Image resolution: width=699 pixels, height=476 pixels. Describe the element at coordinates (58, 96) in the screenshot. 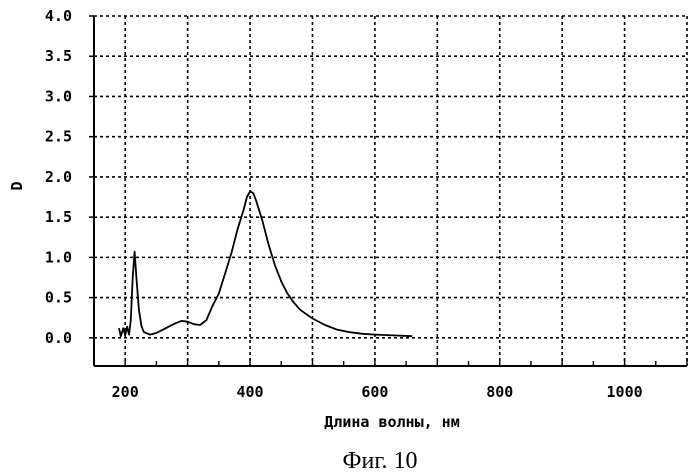

I see `y-tick-label: 3.0` at that location.